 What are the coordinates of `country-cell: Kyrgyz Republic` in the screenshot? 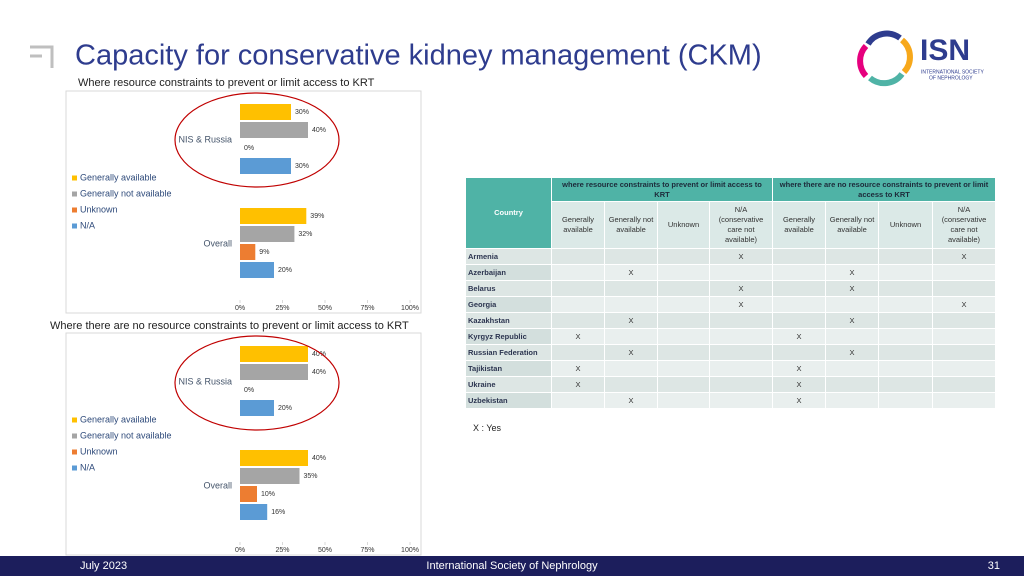 It's located at (508, 336).